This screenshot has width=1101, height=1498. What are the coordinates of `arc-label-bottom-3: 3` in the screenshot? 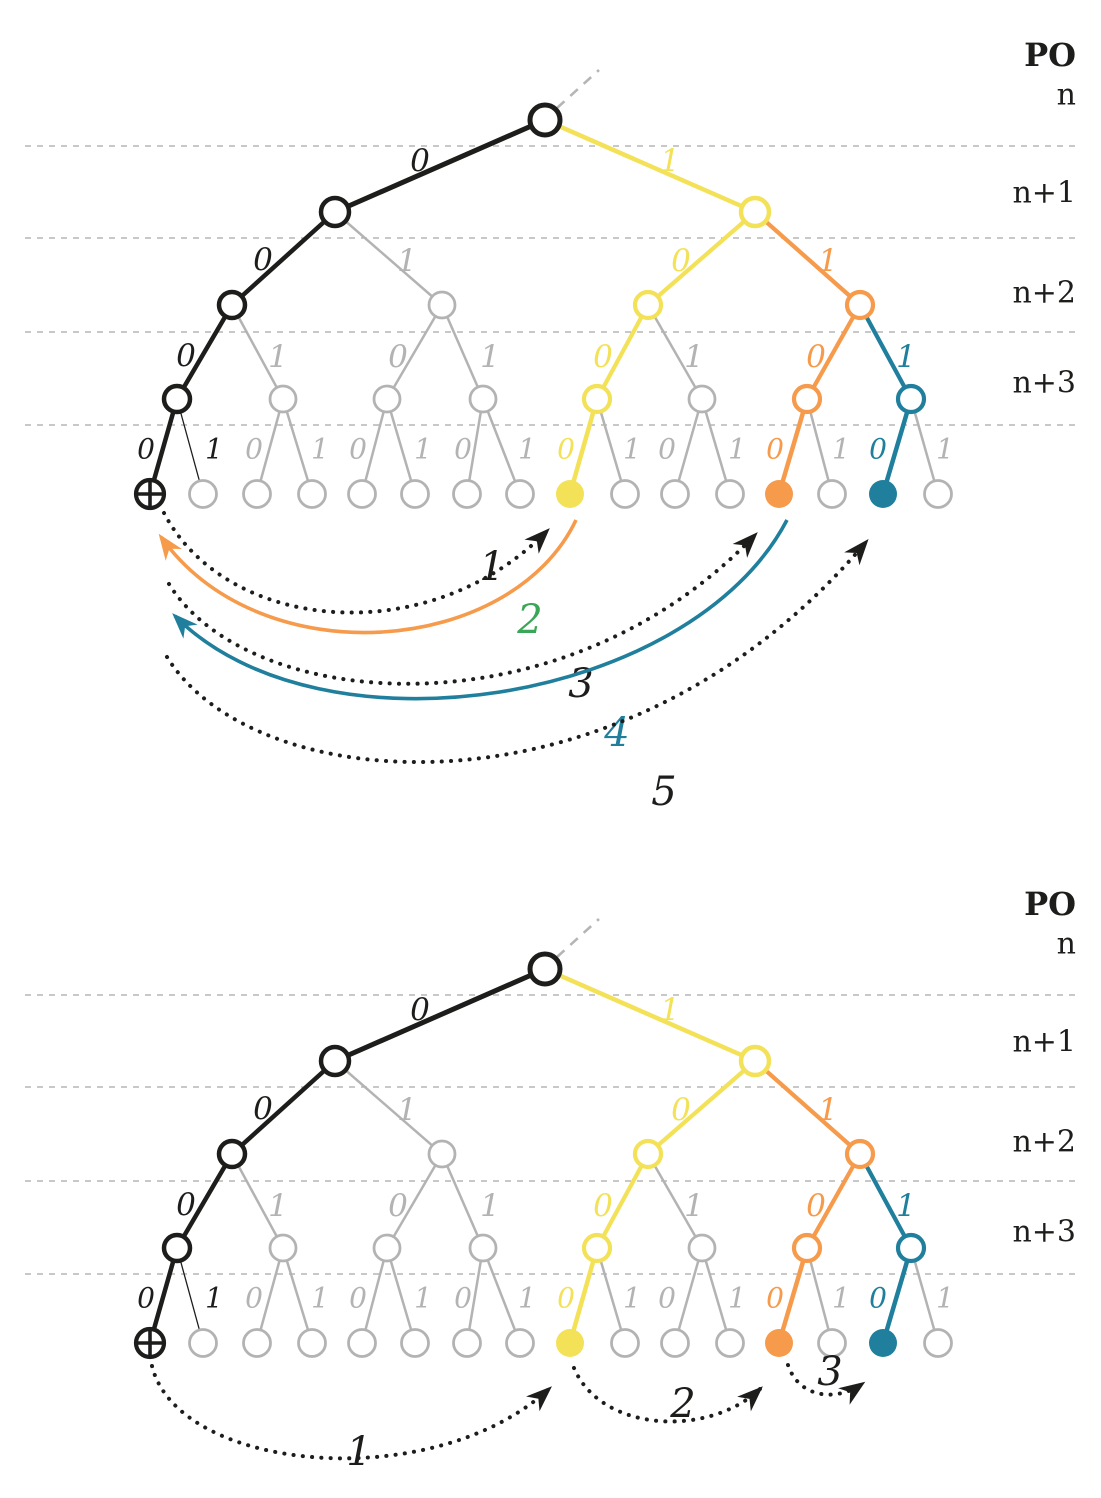 It's located at (829, 1372).